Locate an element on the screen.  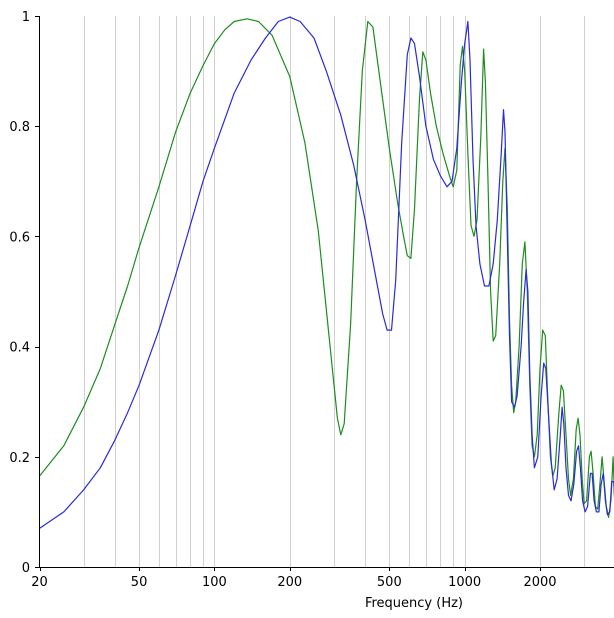
x-tick-label: 500 is located at coordinates (389, 582).